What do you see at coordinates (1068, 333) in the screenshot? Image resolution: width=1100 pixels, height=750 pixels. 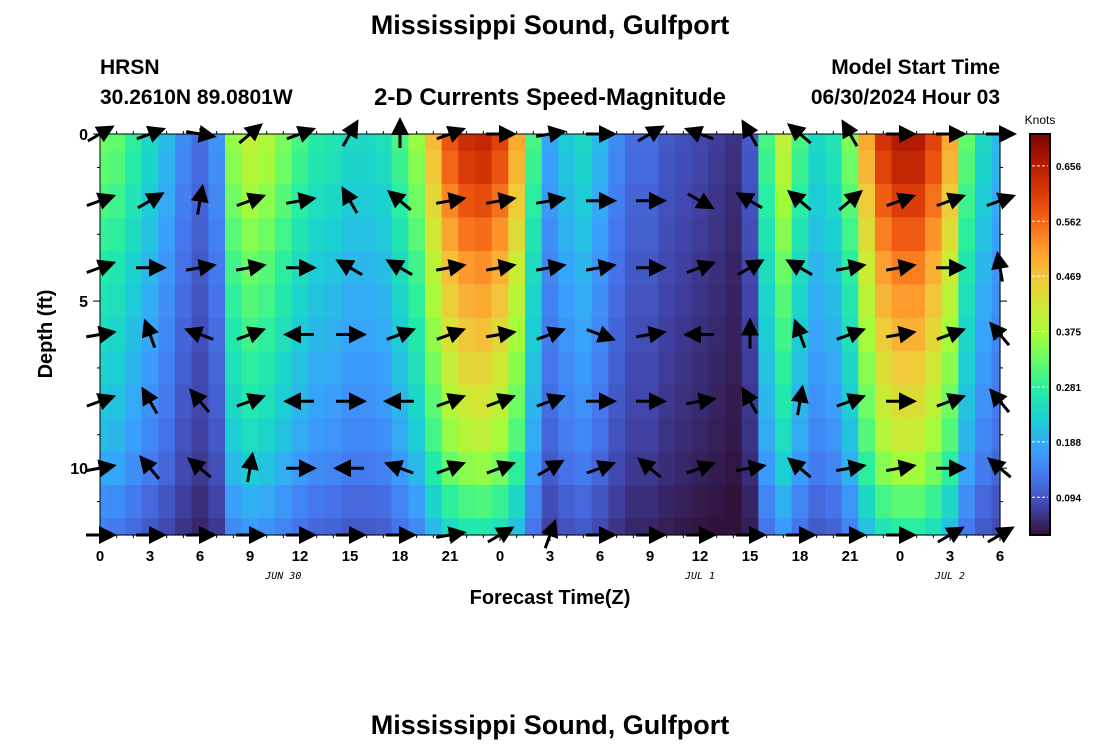 I see `colorbar-tick-label: 0.375` at bounding box center [1068, 333].